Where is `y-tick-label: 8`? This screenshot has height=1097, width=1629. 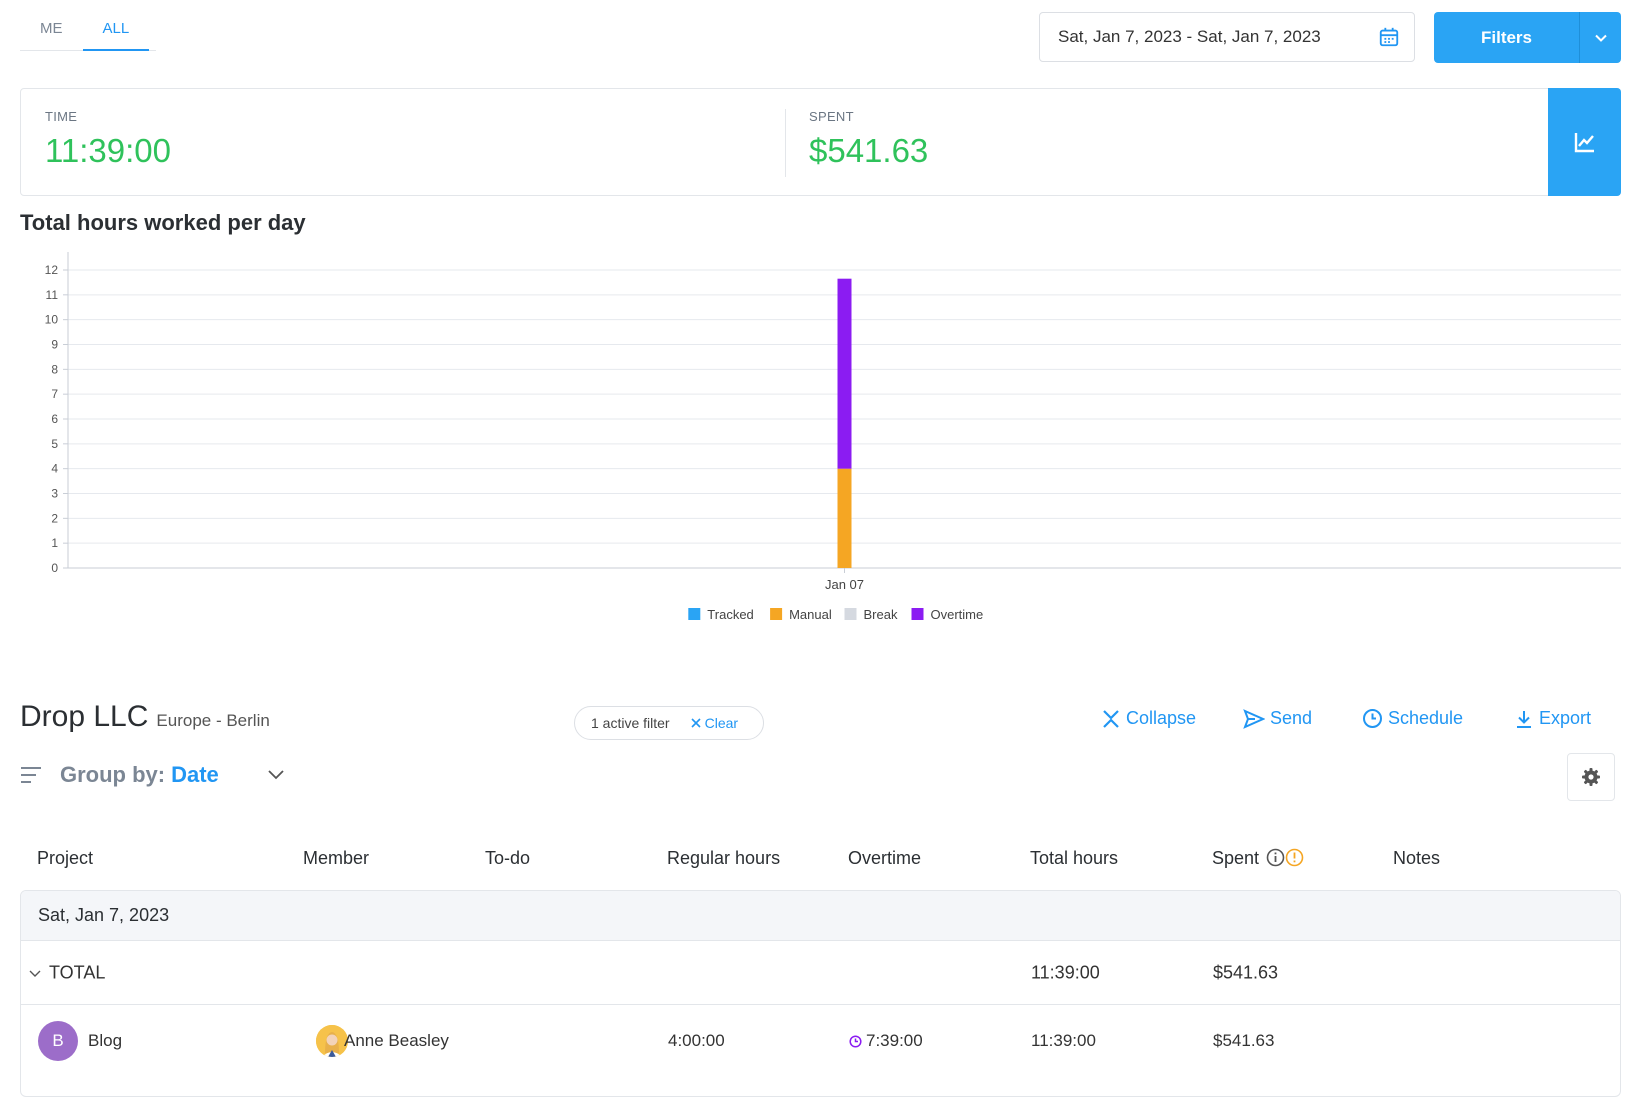
y-tick-label: 8 is located at coordinates (54, 369).